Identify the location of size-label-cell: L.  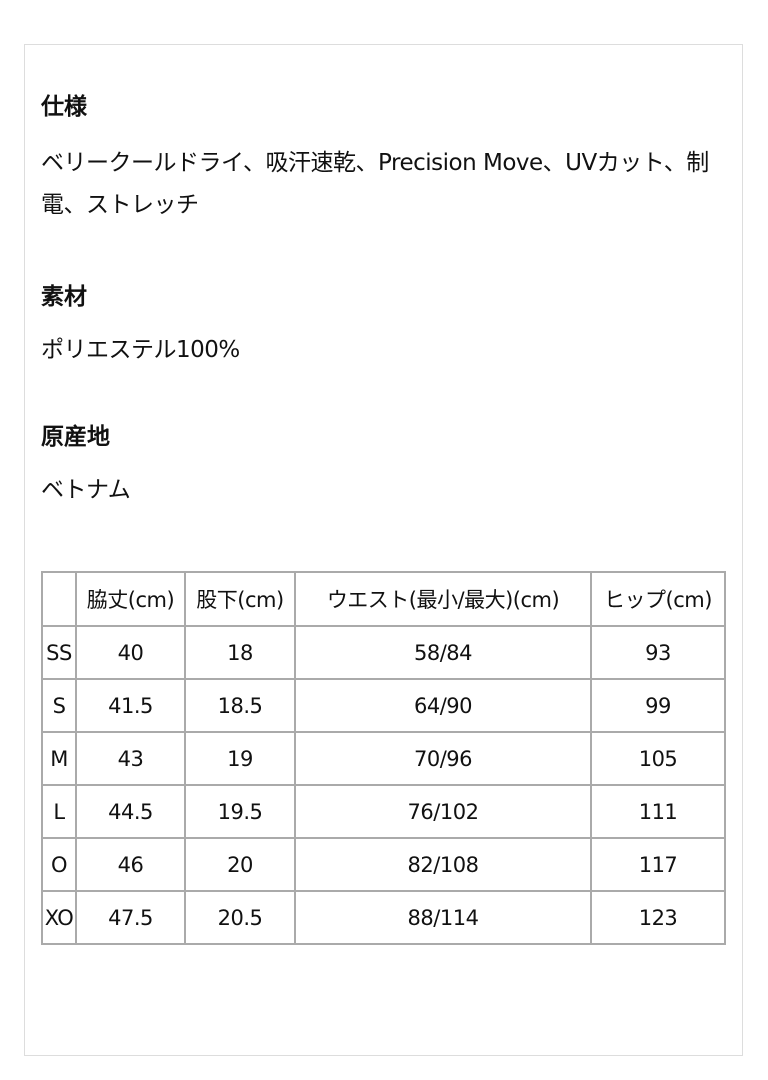
(59, 811).